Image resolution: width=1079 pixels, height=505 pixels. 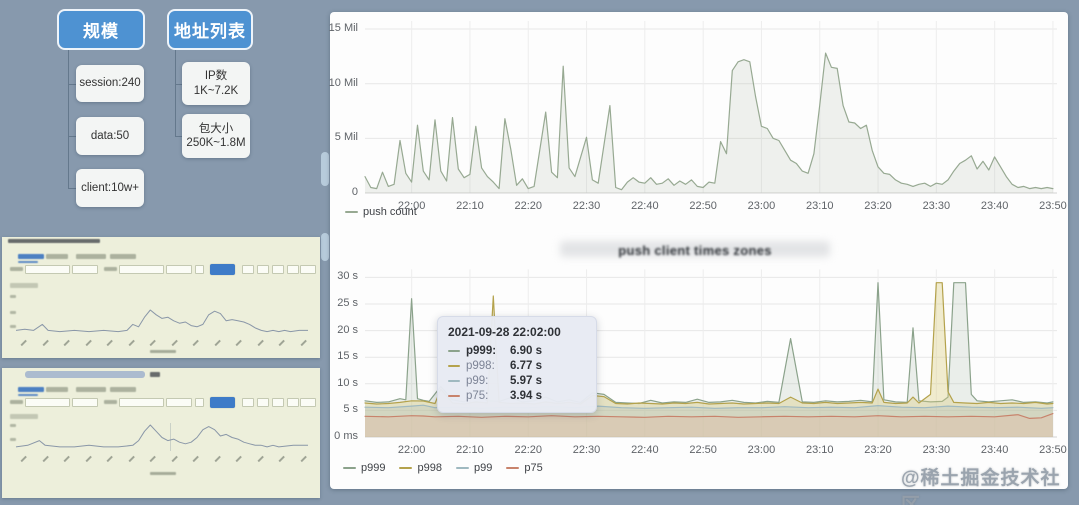 What do you see at coordinates (110, 136) in the screenshot?
I see `diagram-node-data: data:50` at bounding box center [110, 136].